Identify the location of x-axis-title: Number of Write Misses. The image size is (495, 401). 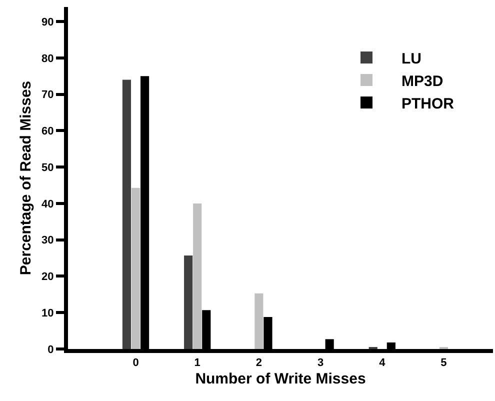
(280, 379).